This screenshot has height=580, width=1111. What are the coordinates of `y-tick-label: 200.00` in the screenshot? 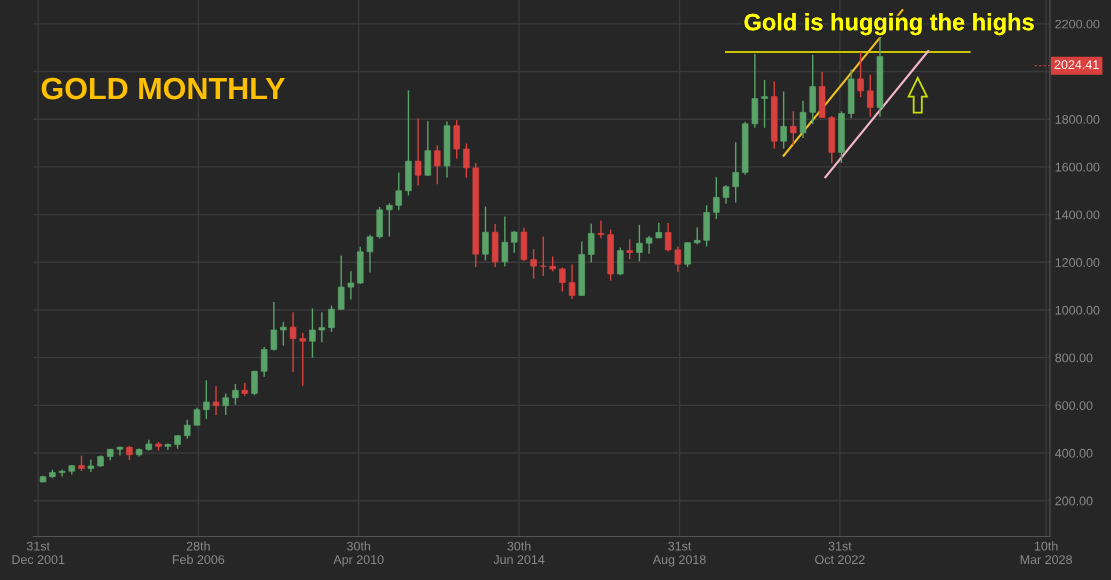 It's located at (1074, 501).